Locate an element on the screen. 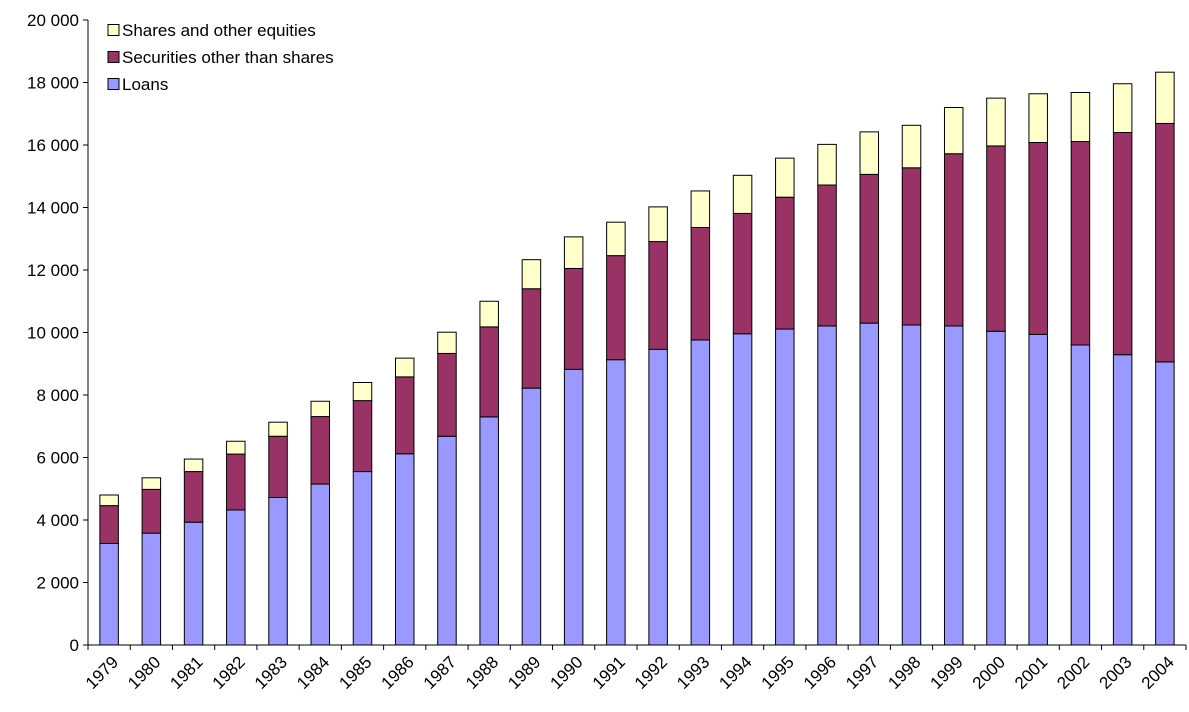  x-tick-label-2002: 2002 is located at coordinates (1073, 673).